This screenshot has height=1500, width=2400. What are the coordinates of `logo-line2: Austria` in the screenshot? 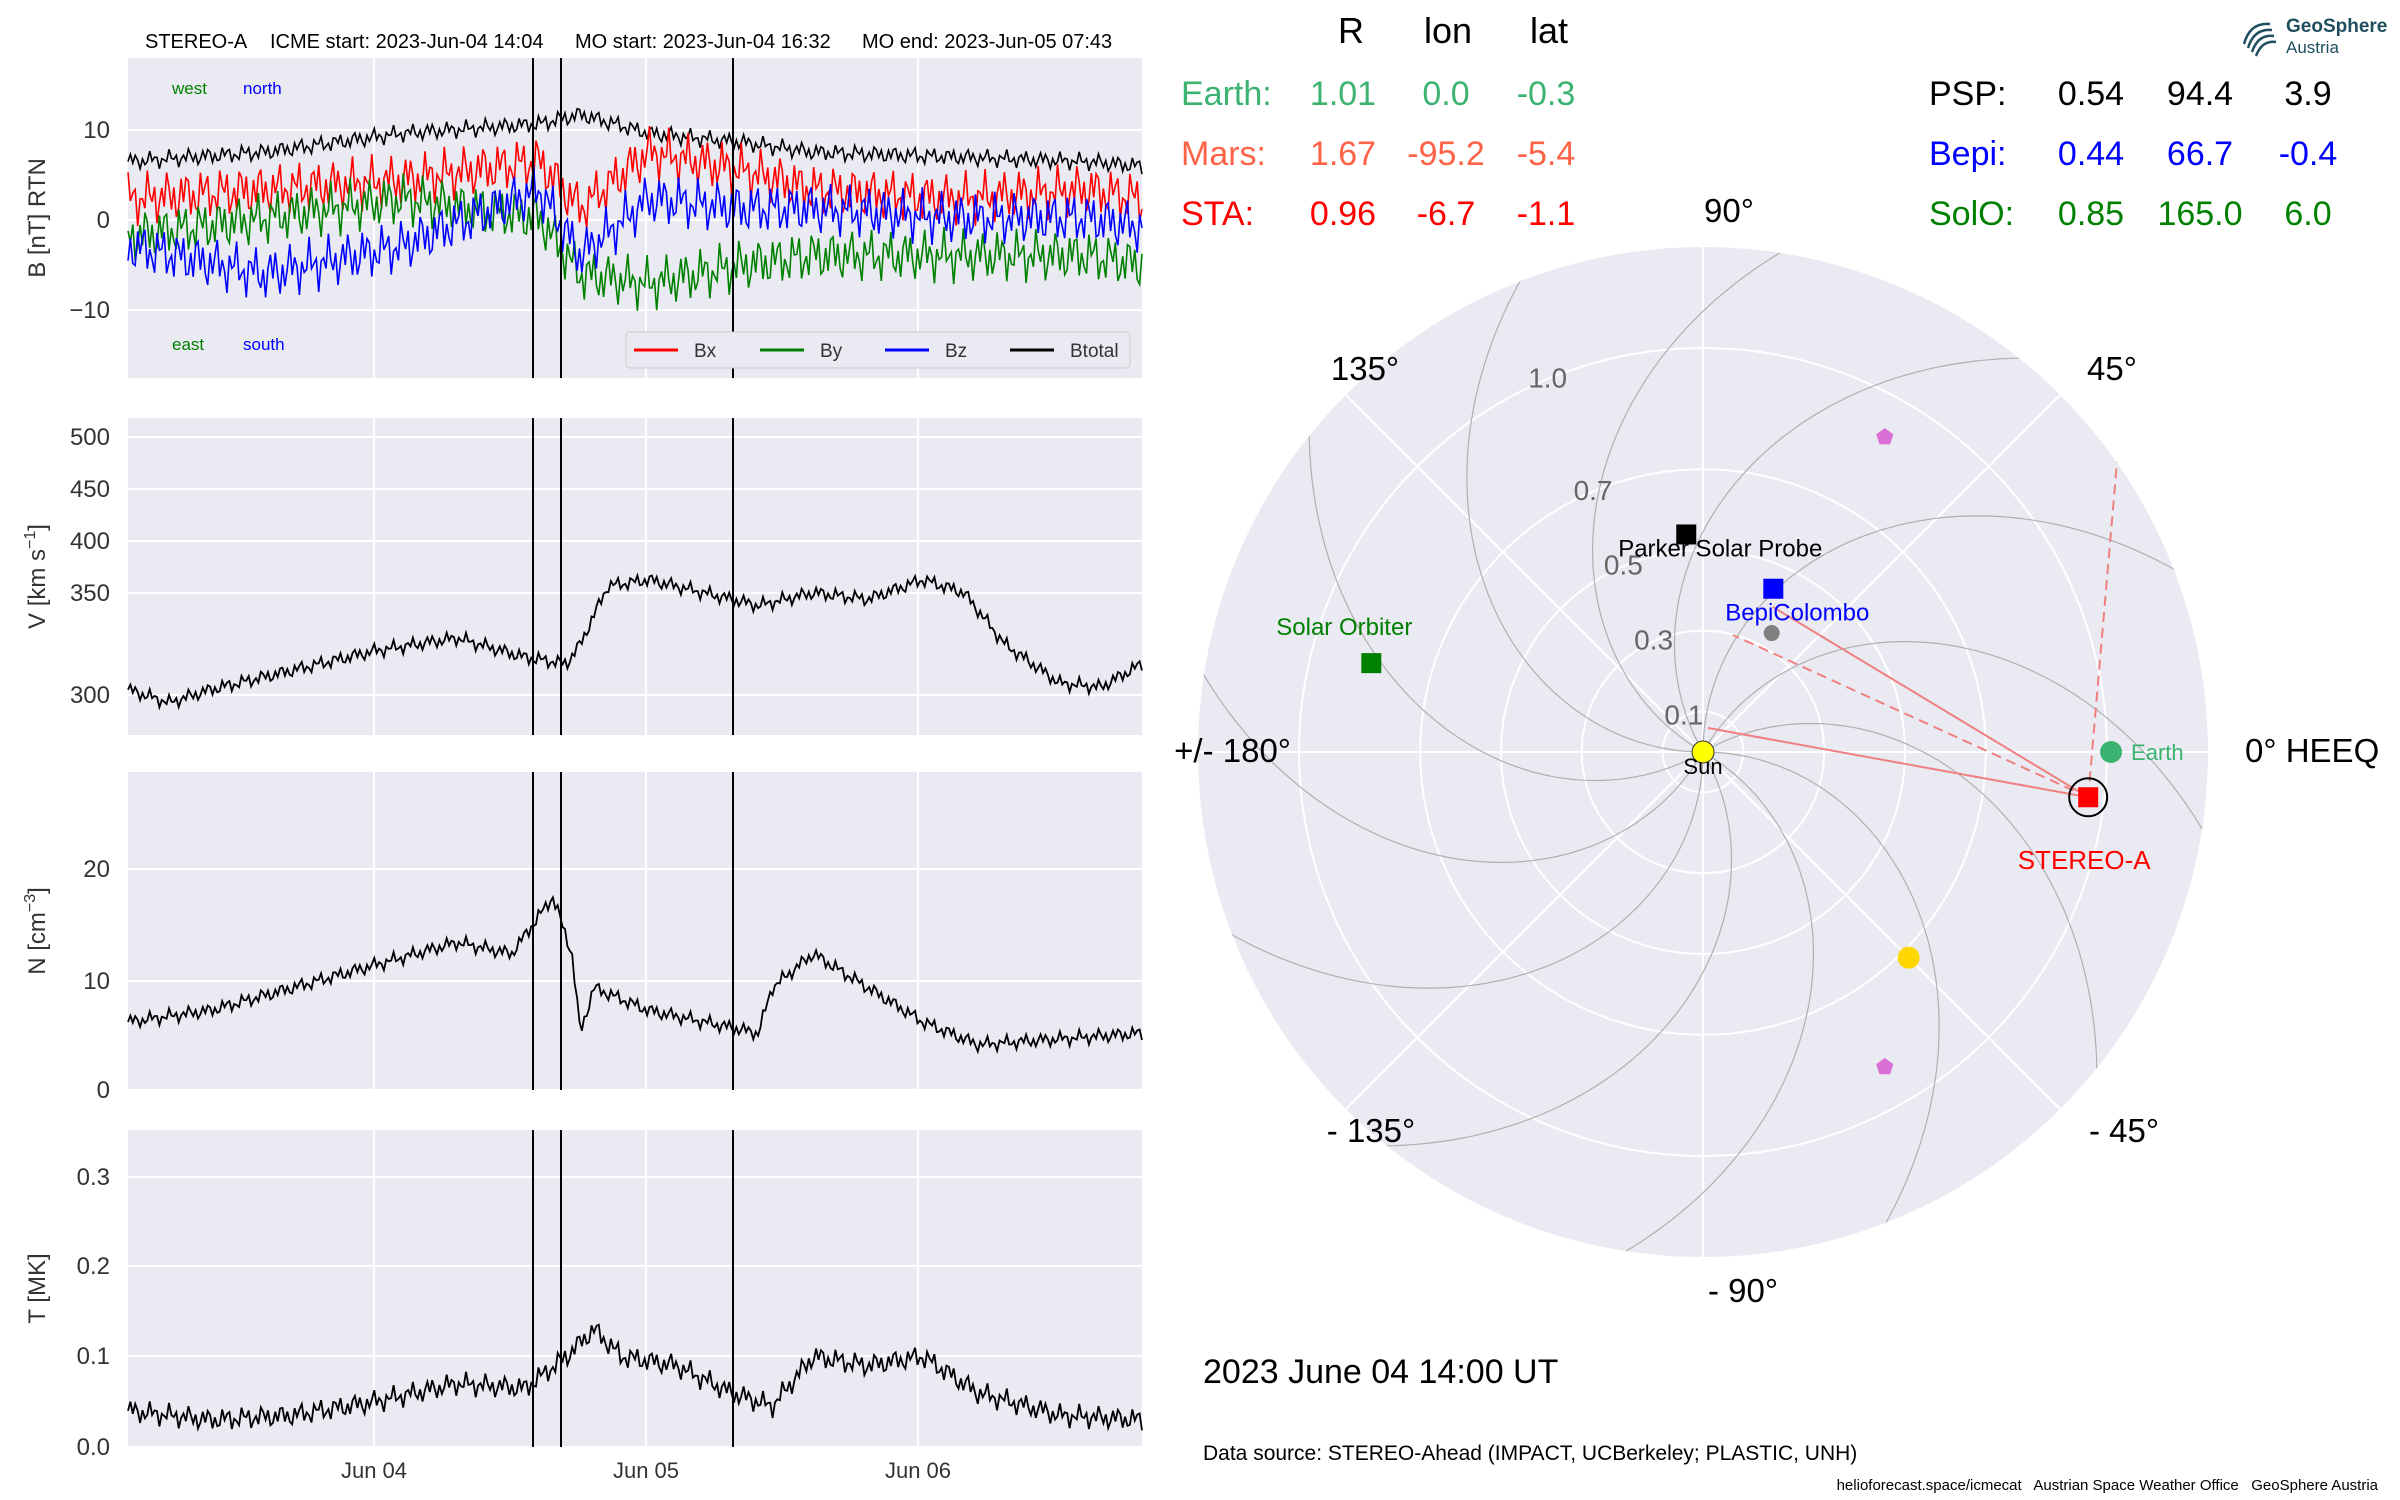 It's located at (2312, 47).